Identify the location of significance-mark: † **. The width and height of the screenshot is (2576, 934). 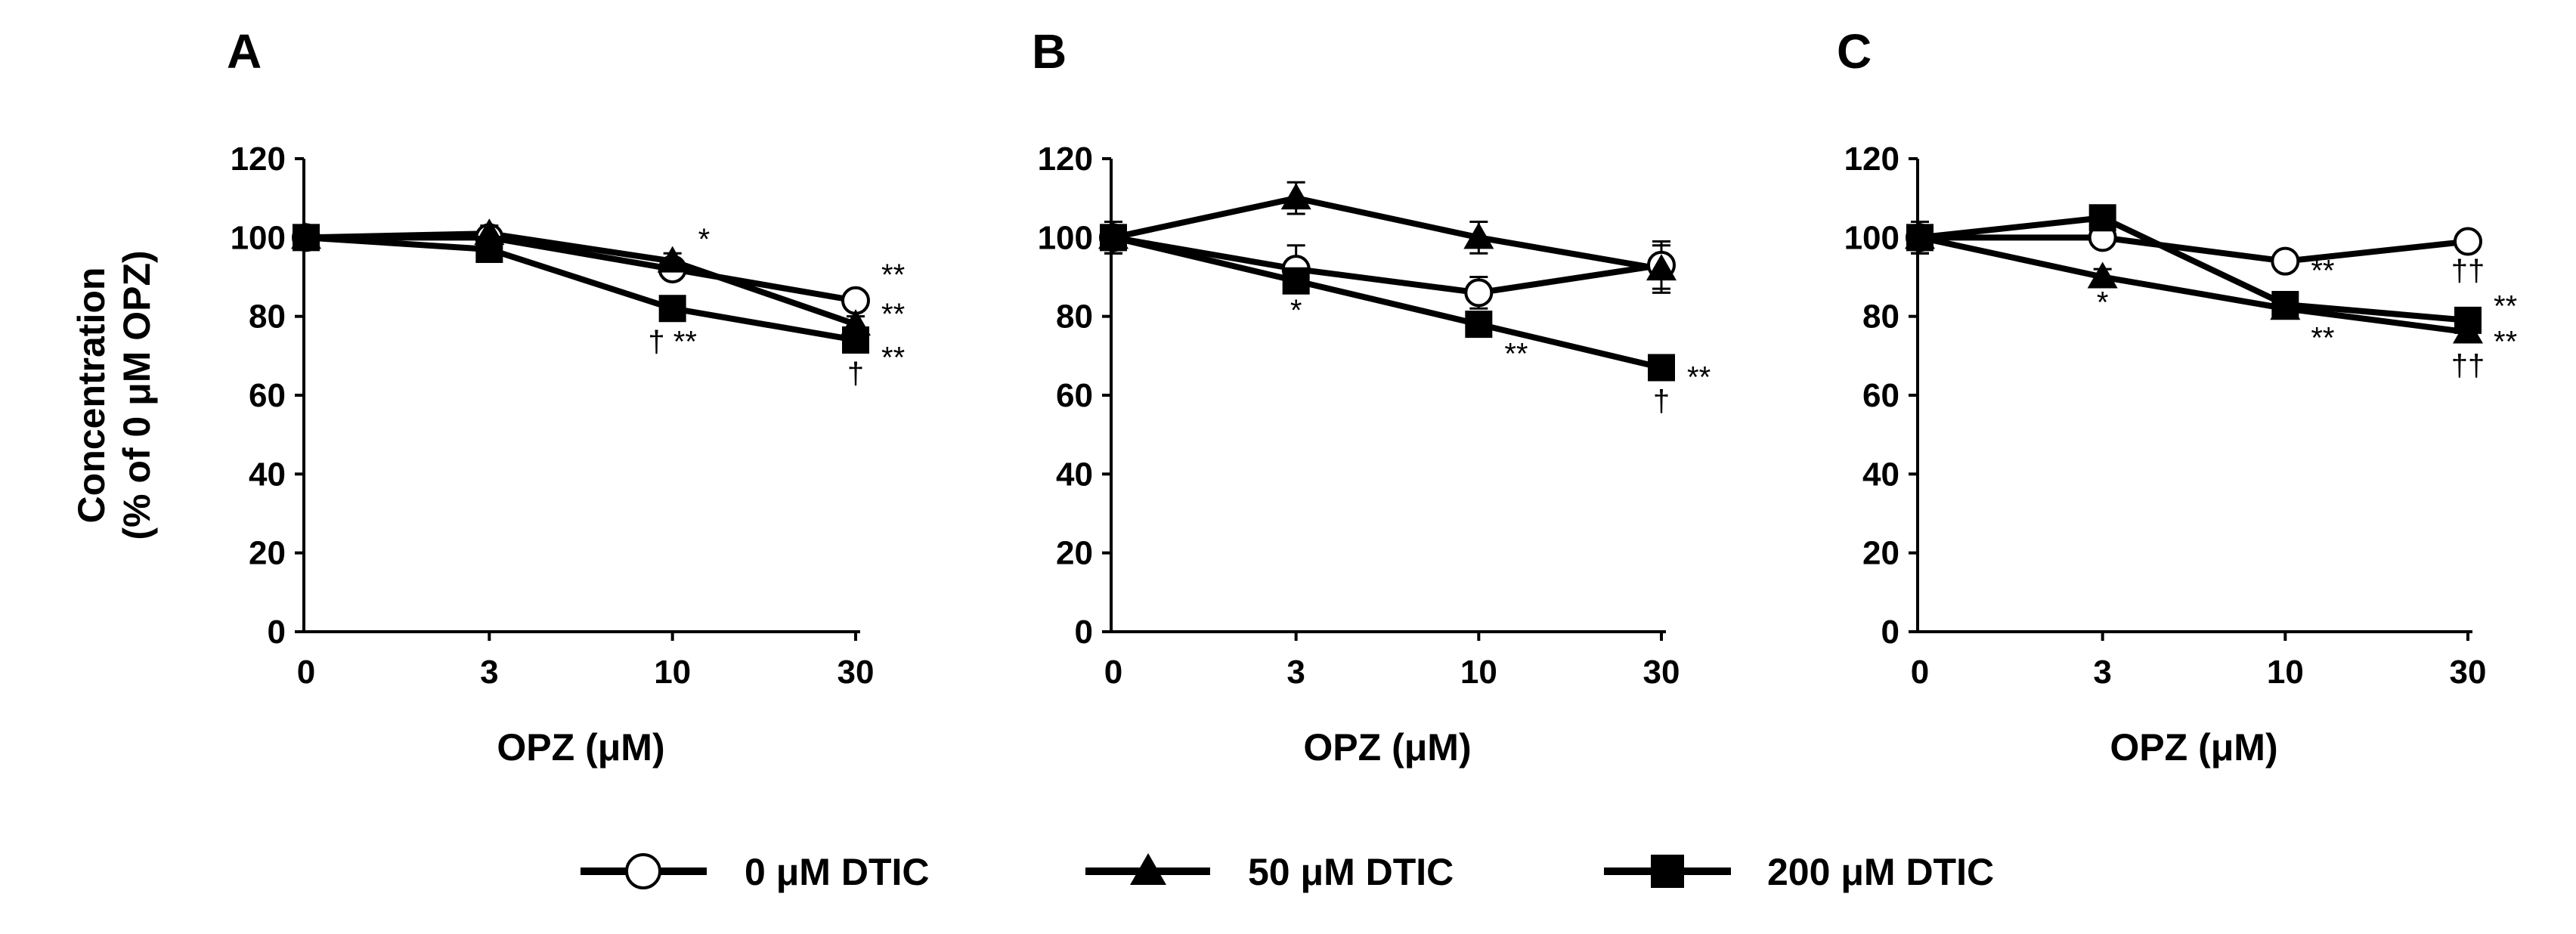
(672, 342).